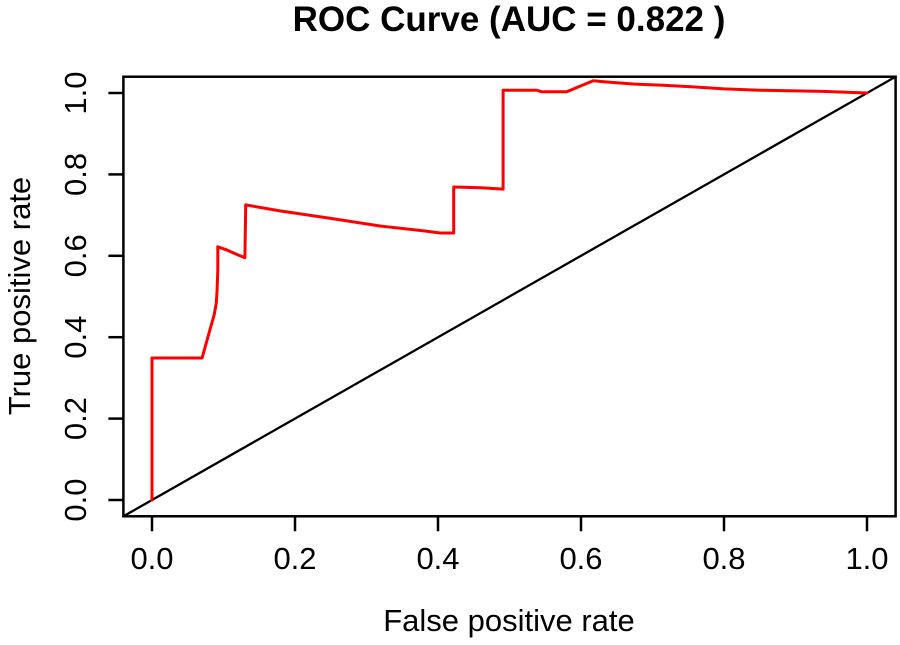 This screenshot has width=900, height=645. Describe the element at coordinates (75, 499) in the screenshot. I see `y-tick-label: 0.0` at that location.